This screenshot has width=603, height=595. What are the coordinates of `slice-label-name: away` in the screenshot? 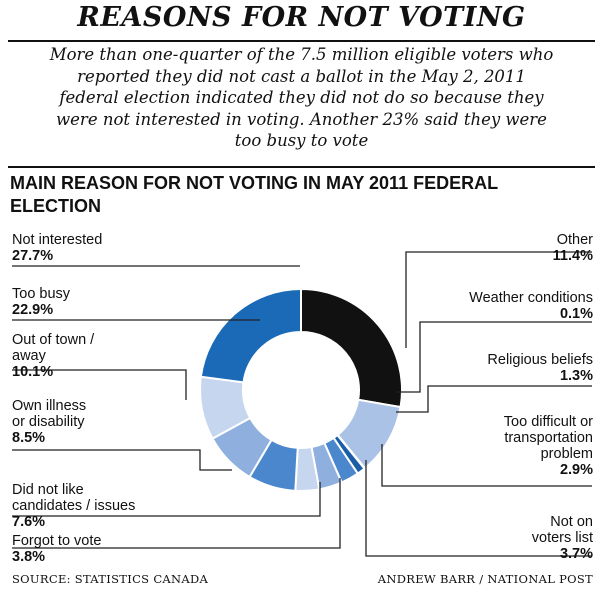 It's located at (29, 356).